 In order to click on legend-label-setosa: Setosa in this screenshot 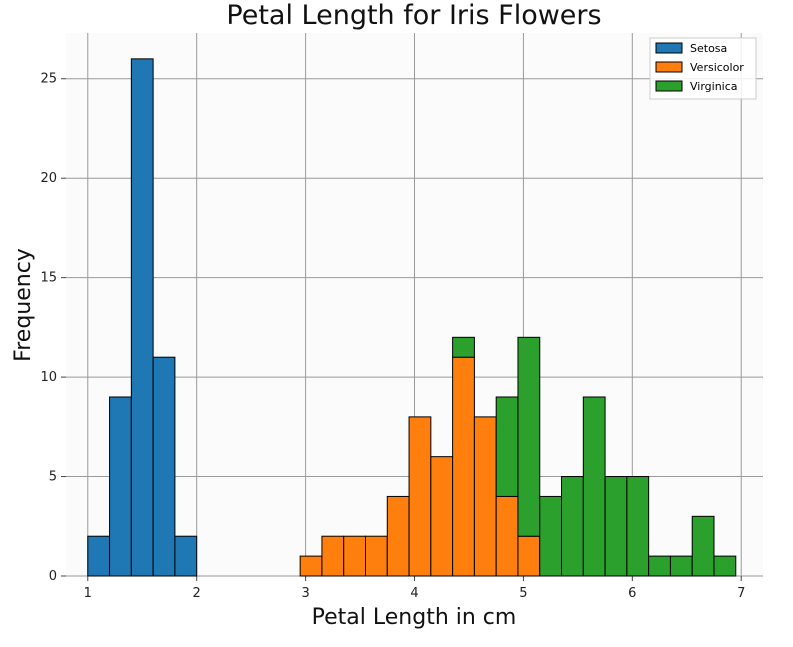, I will do `click(708, 48)`.